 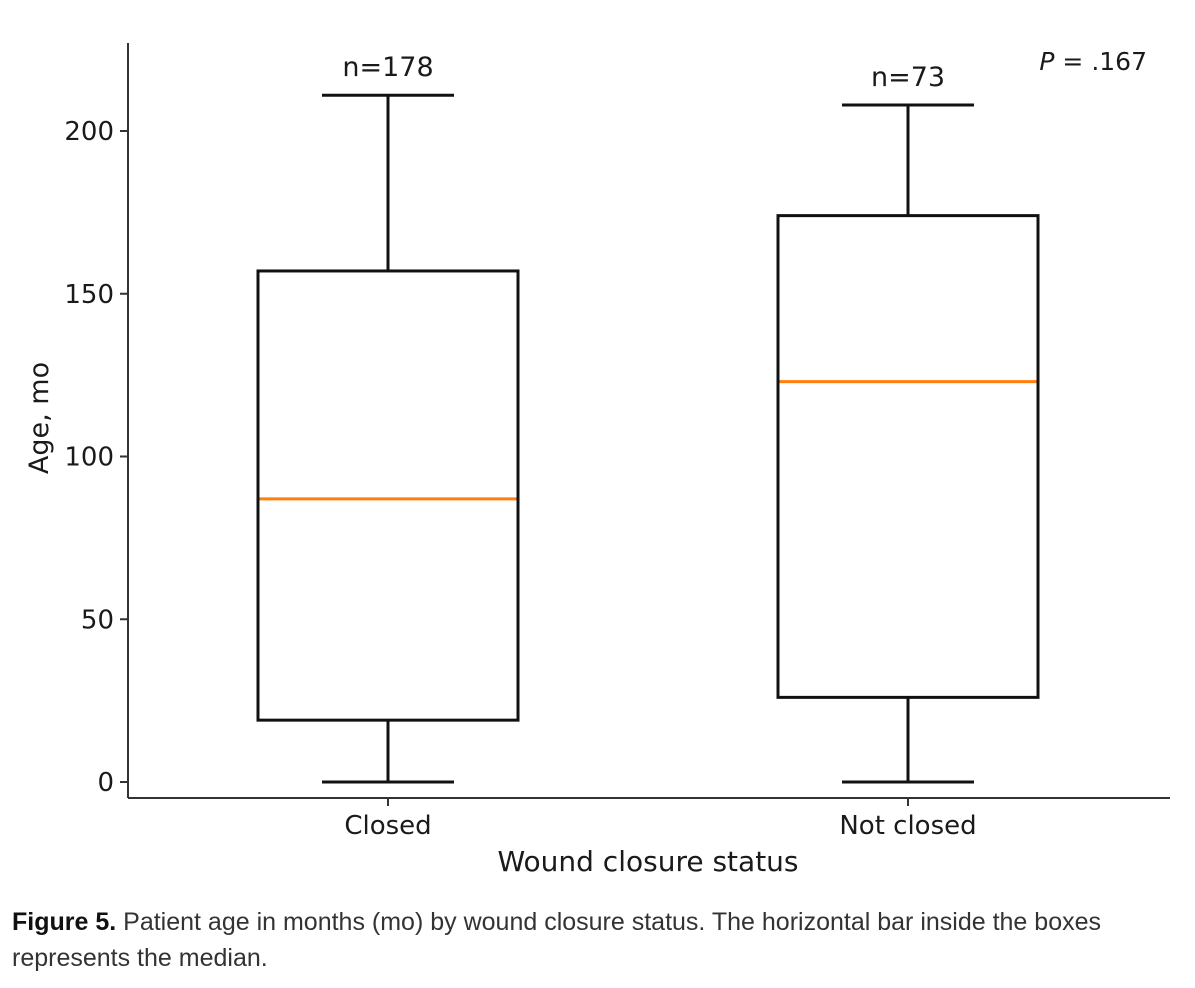 I want to click on x-axis-label: Wound closure status, so click(x=647, y=861).